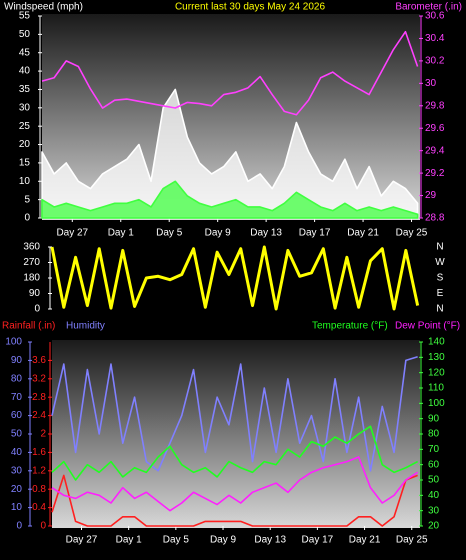  Describe the element at coordinates (428, 7) in the screenshot. I see `barometer-axis-title: Barometer (.in)` at that location.